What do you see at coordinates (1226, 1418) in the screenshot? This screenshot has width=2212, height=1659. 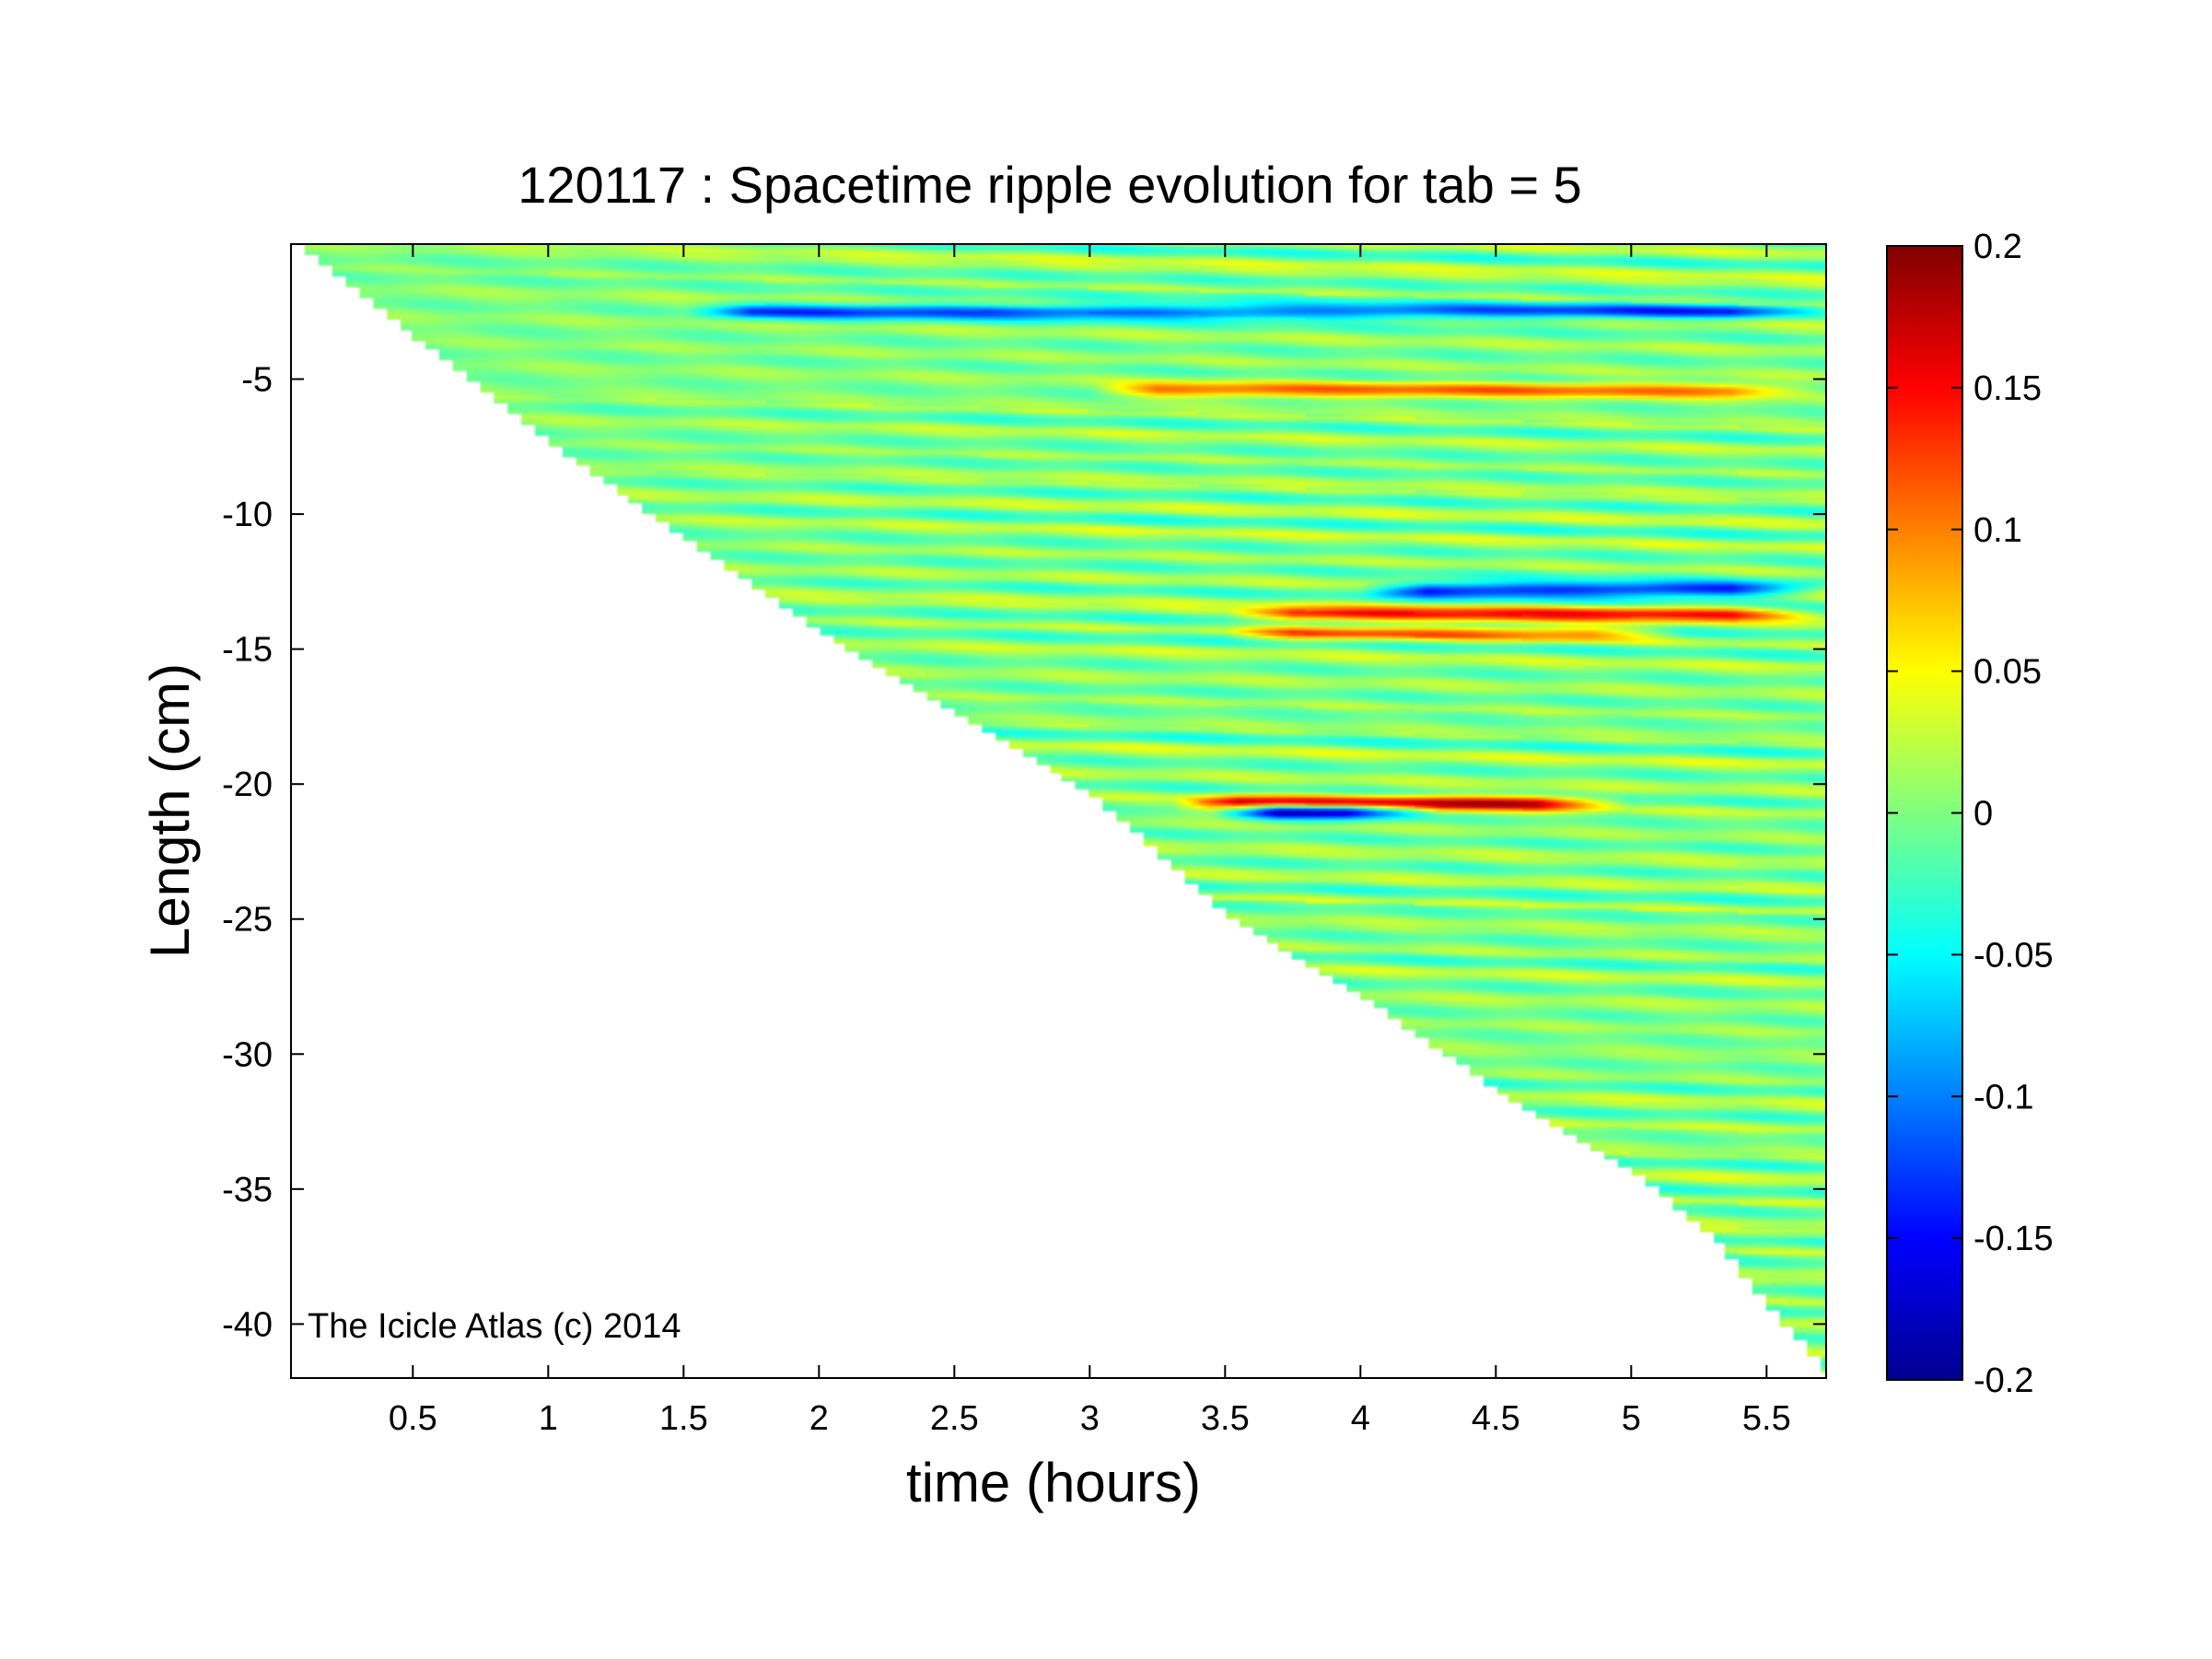 I see `x-tick-label: 3.5` at bounding box center [1226, 1418].